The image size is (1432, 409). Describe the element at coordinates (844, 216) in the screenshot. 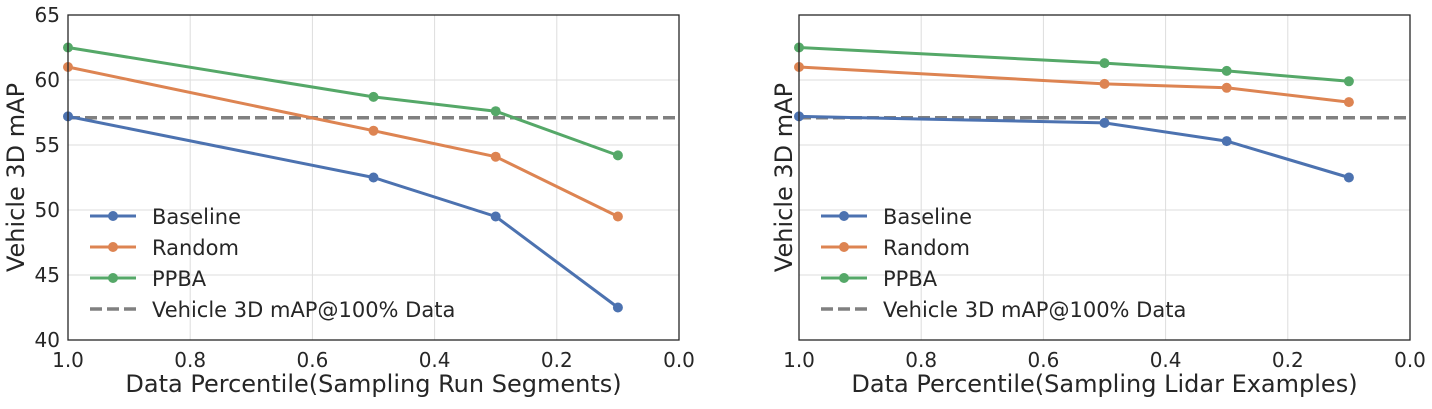

I see `right-legend-marker-baseline` at that location.